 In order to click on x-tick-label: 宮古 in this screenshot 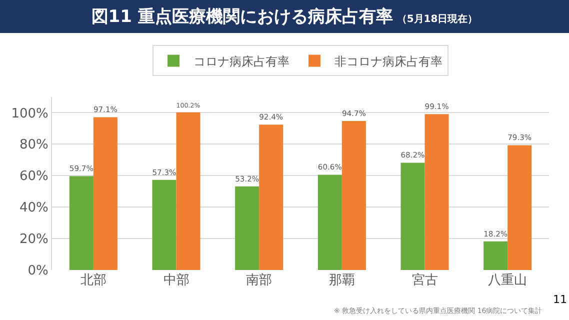, I will do `click(425, 280)`.